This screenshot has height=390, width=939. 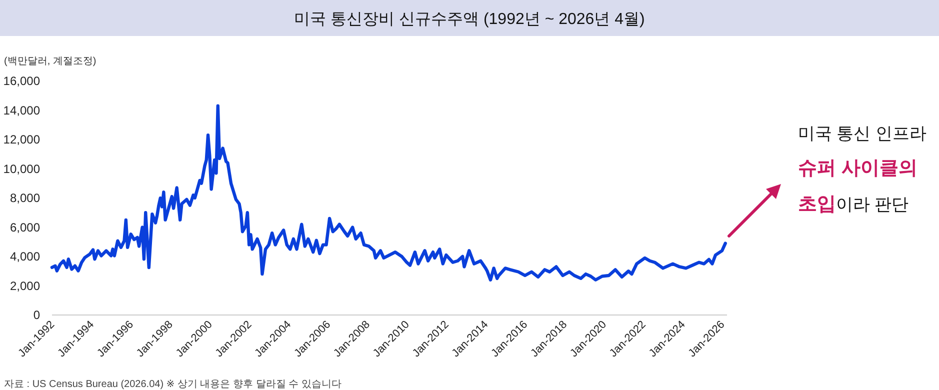 I want to click on y-tick-label: 10,000, so click(x=21, y=169).